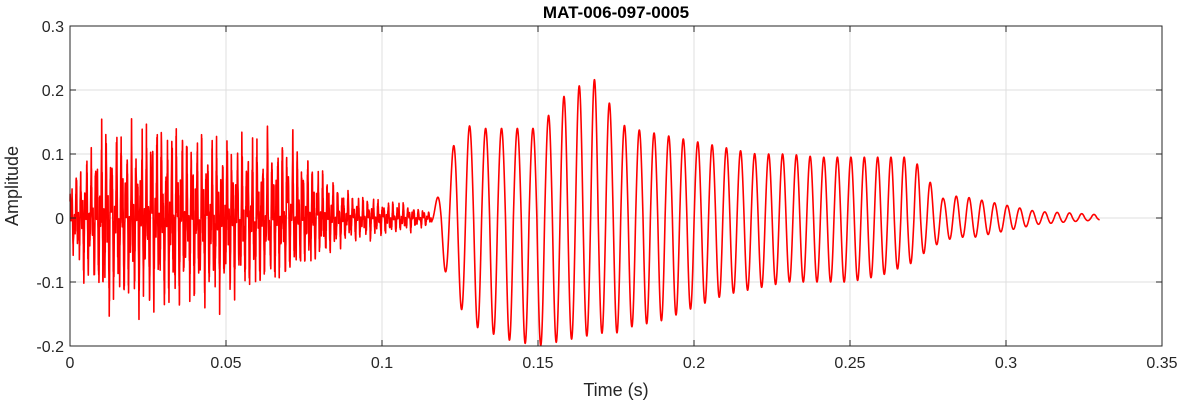 The height and width of the screenshot is (404, 1182). I want to click on y-tick-label: -0.2, so click(50, 347).